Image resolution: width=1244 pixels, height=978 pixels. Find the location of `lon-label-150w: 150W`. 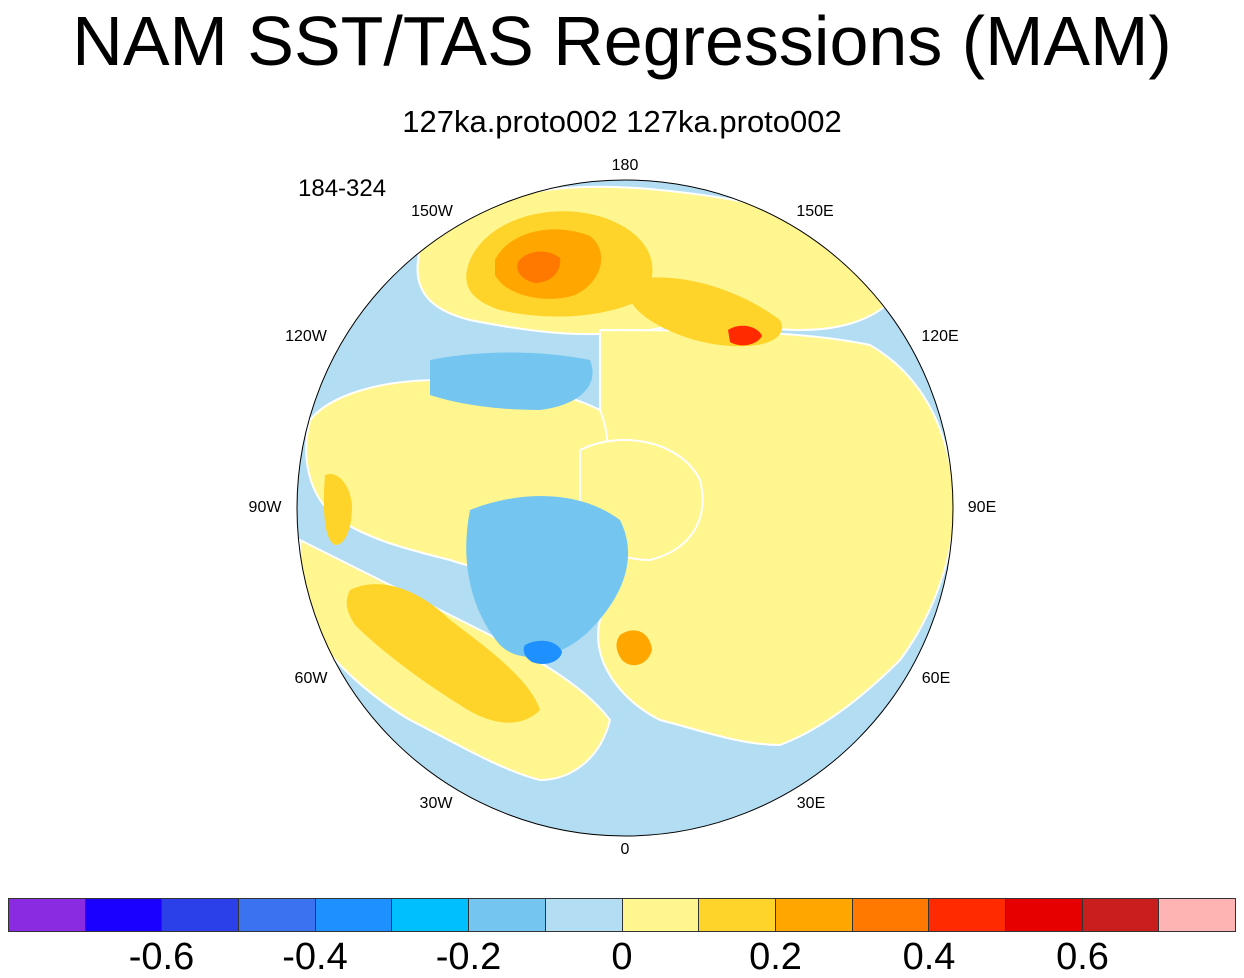

lon-label-150w: 150W is located at coordinates (432, 211).